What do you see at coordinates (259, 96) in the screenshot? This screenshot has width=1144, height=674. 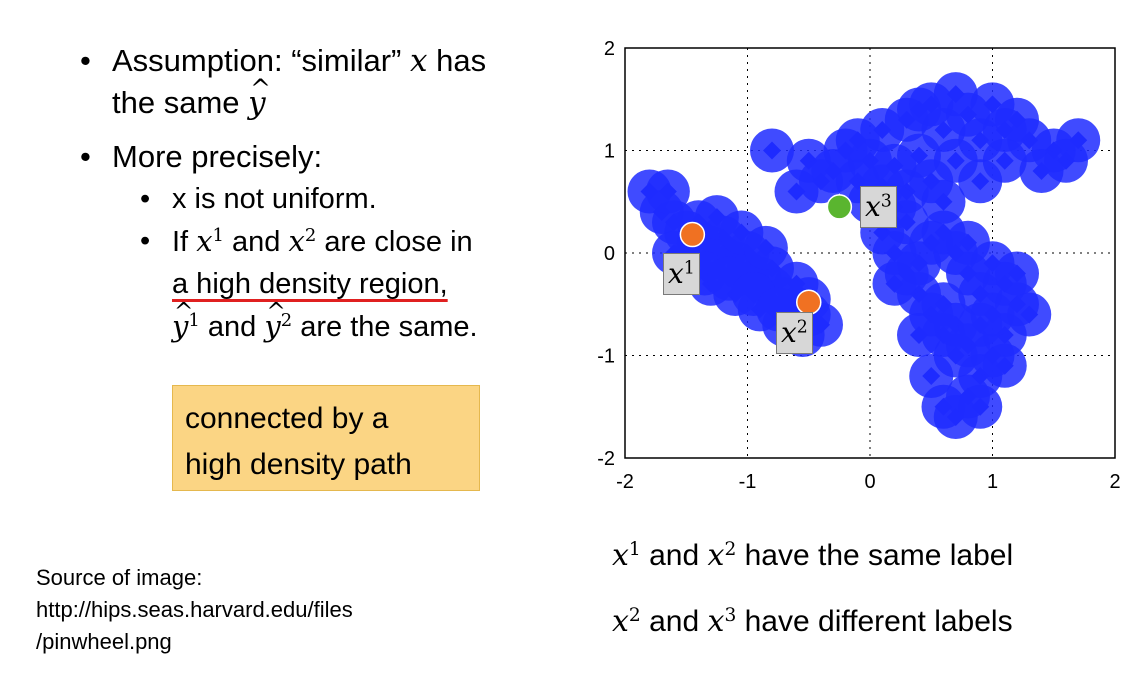 I see `math-yhat: y` at bounding box center [259, 96].